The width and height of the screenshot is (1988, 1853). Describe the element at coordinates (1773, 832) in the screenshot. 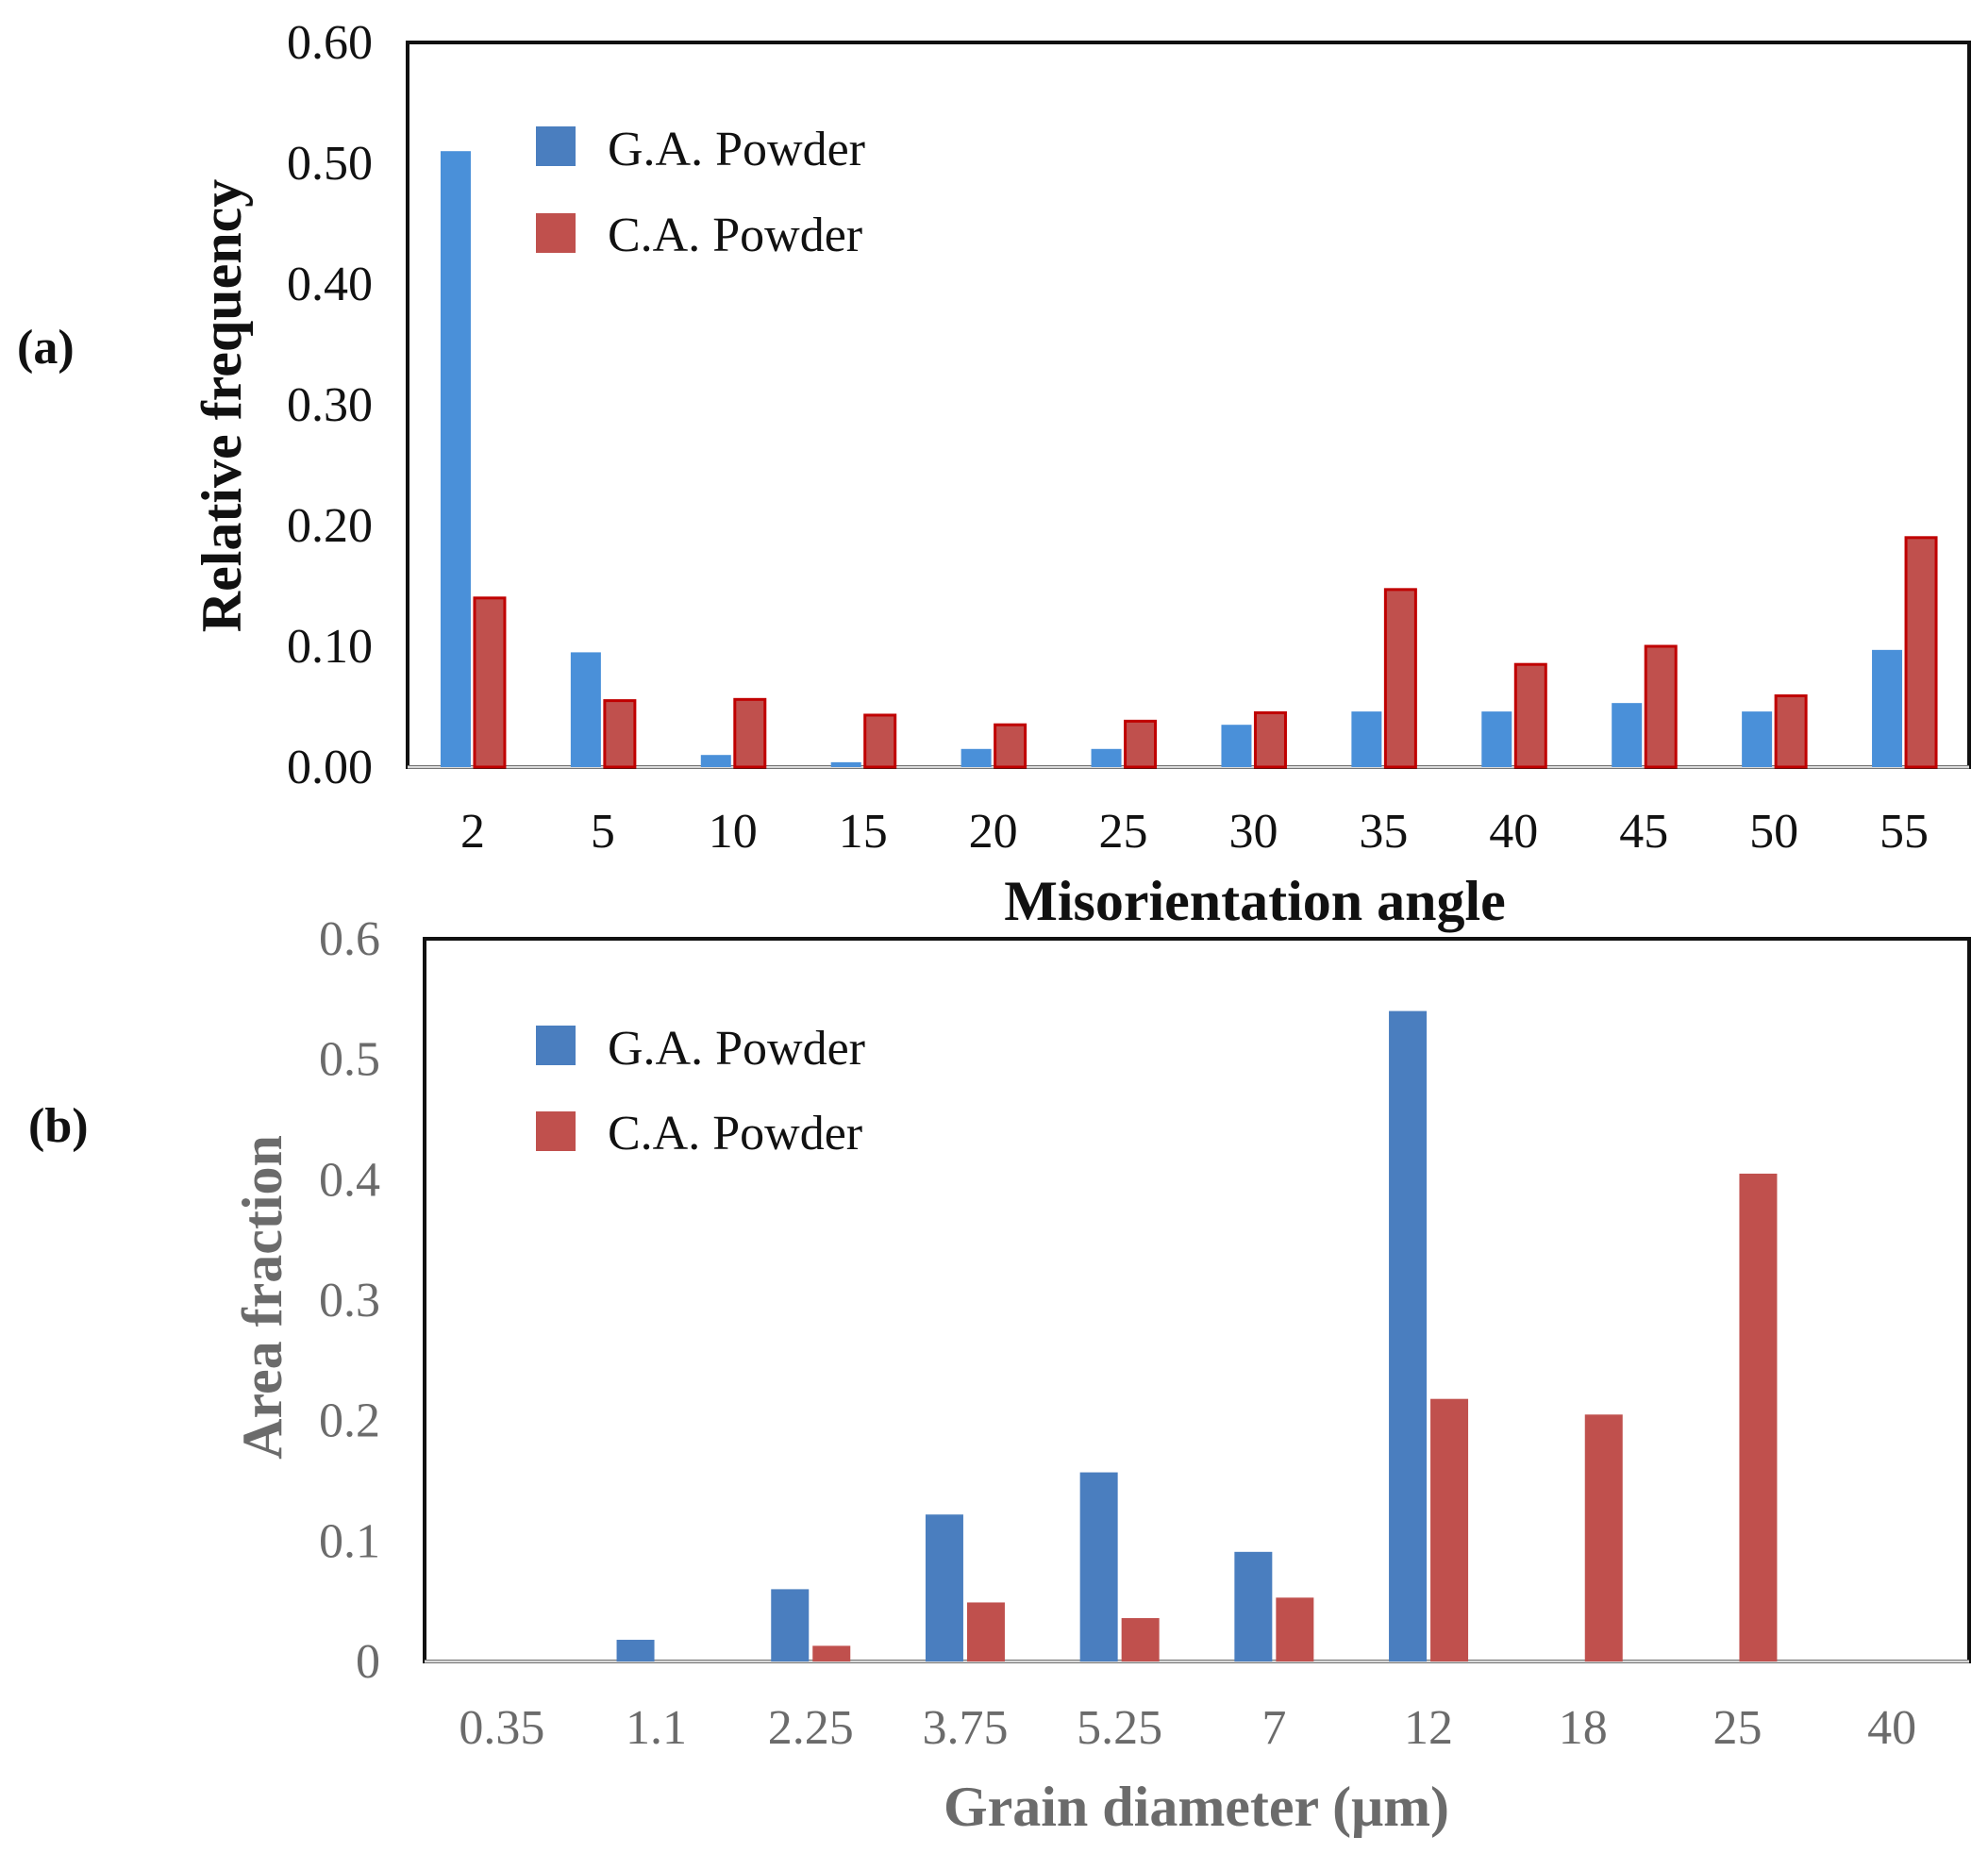

I see `x-tick-label: 50` at that location.